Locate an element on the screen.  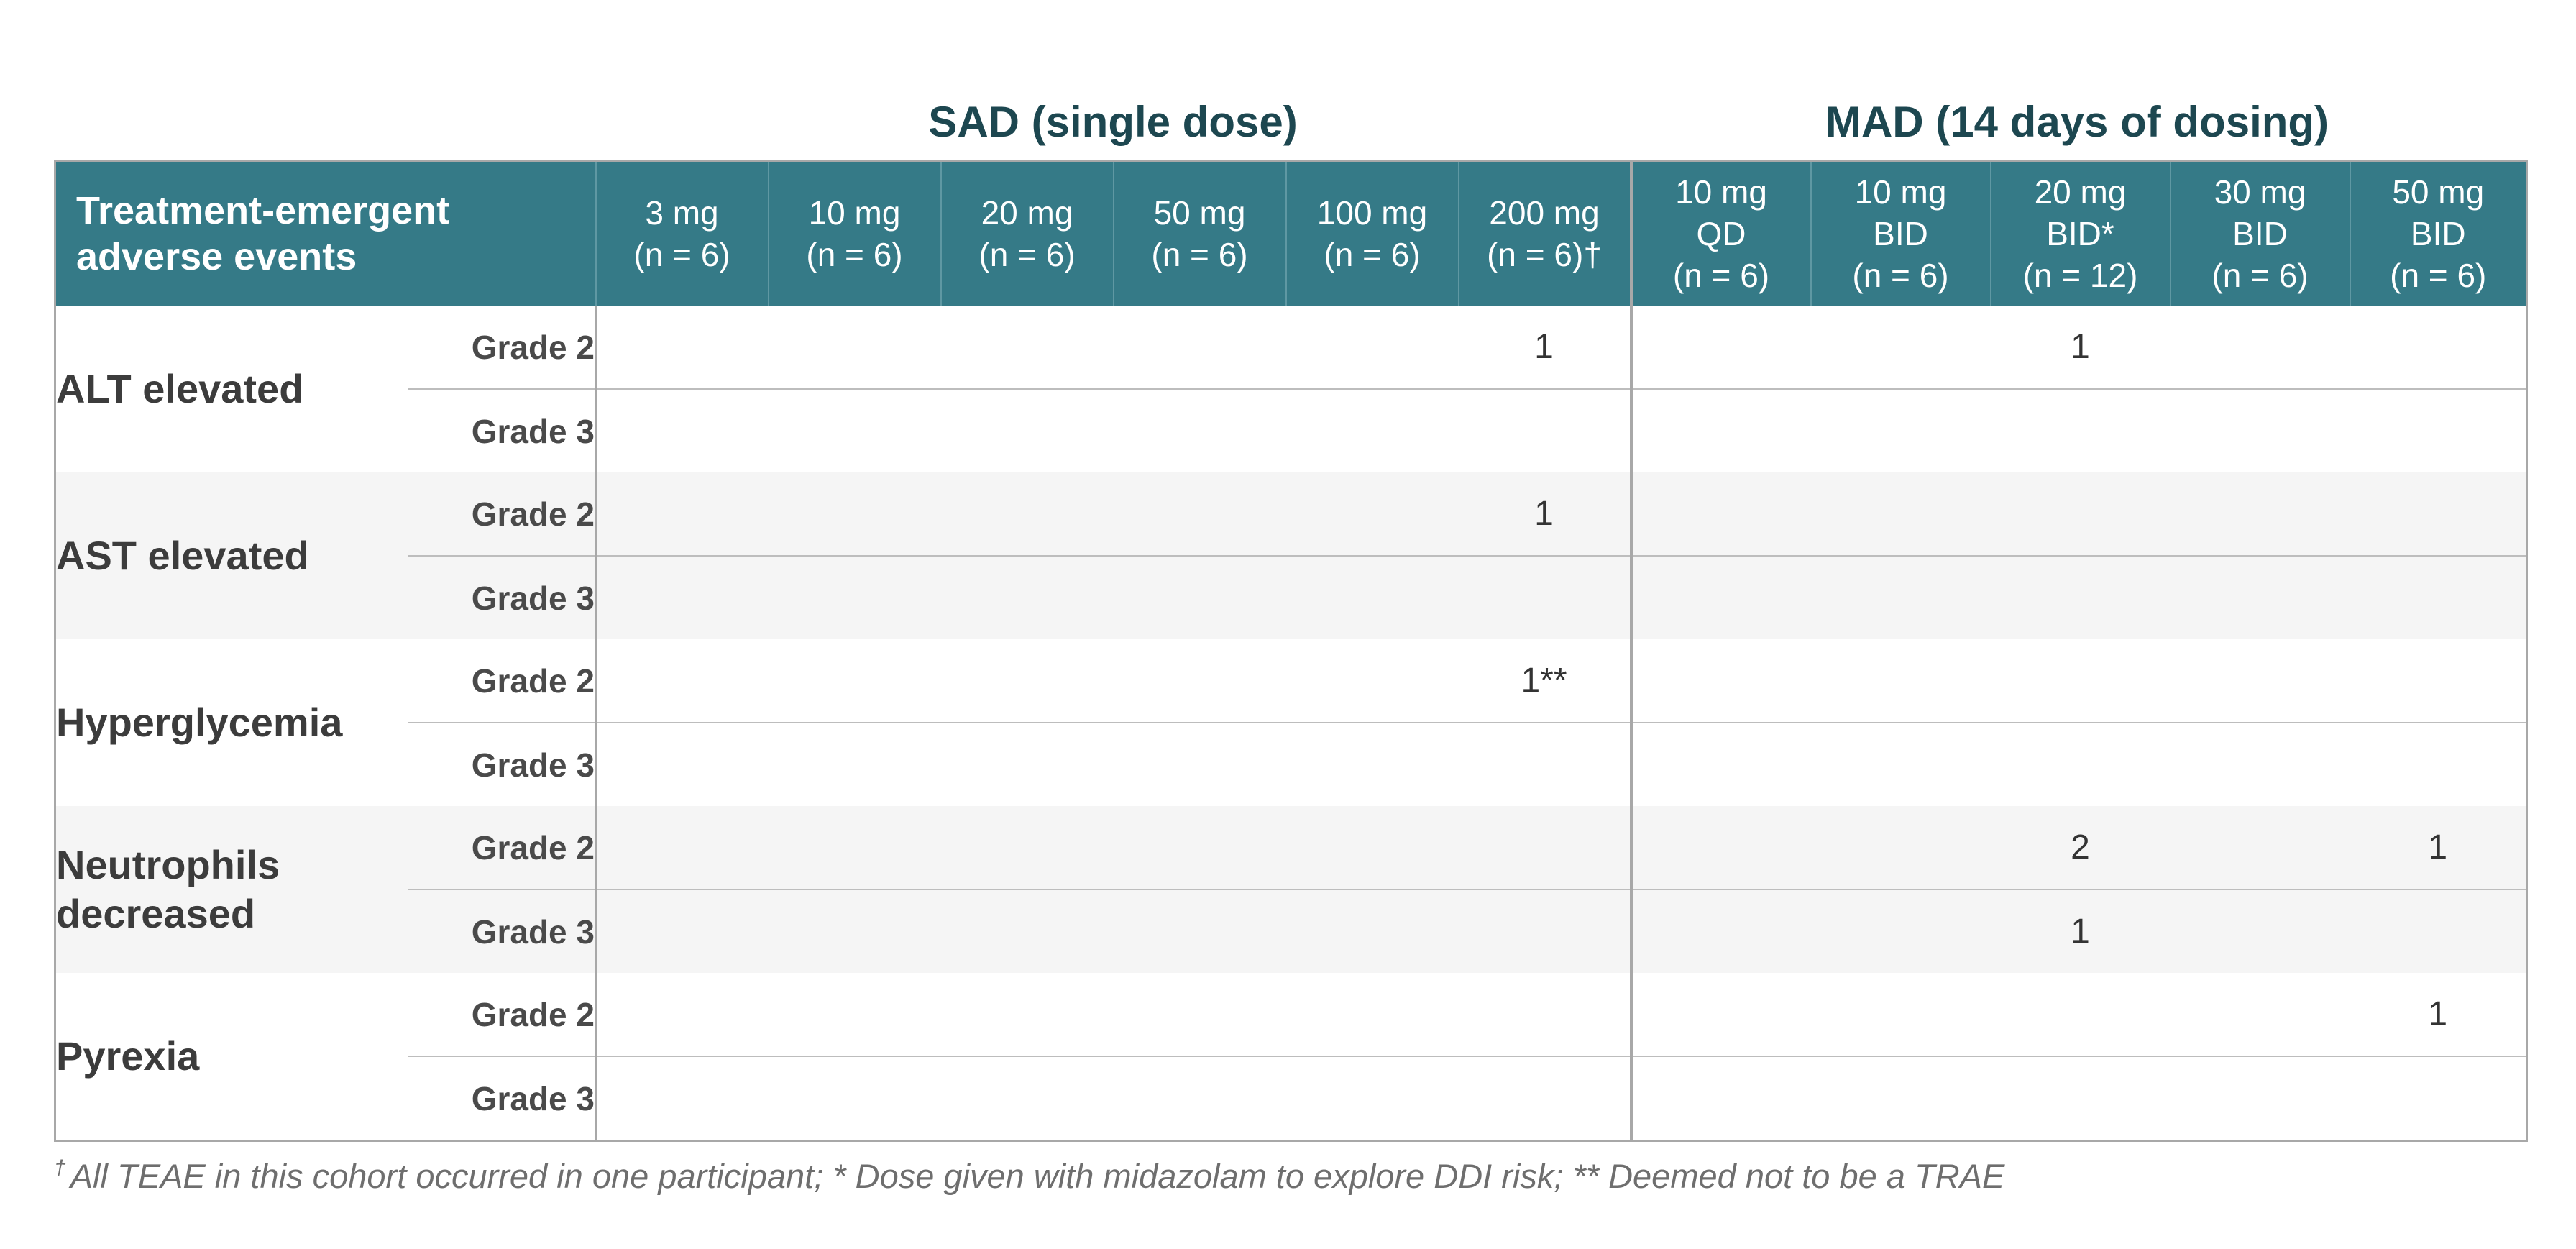
event-name-line: AST elevated is located at coordinates (182, 555).